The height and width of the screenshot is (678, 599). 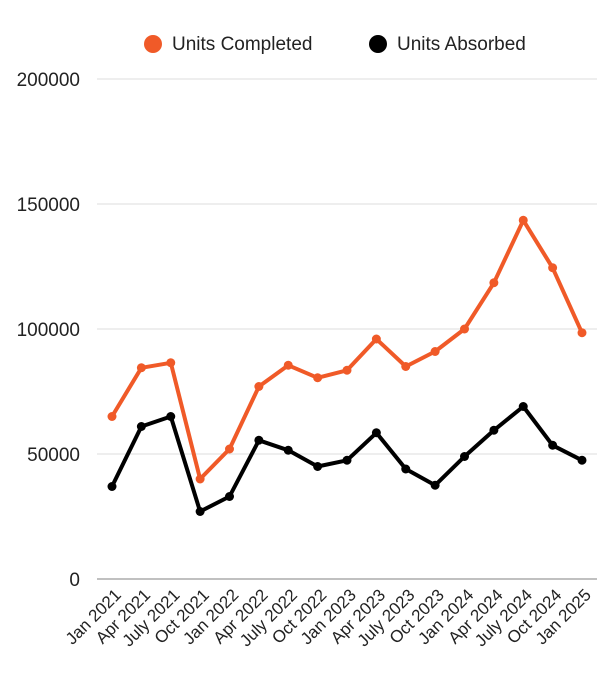 What do you see at coordinates (48, 205) in the screenshot?
I see `y-tick-label: 150000` at bounding box center [48, 205].